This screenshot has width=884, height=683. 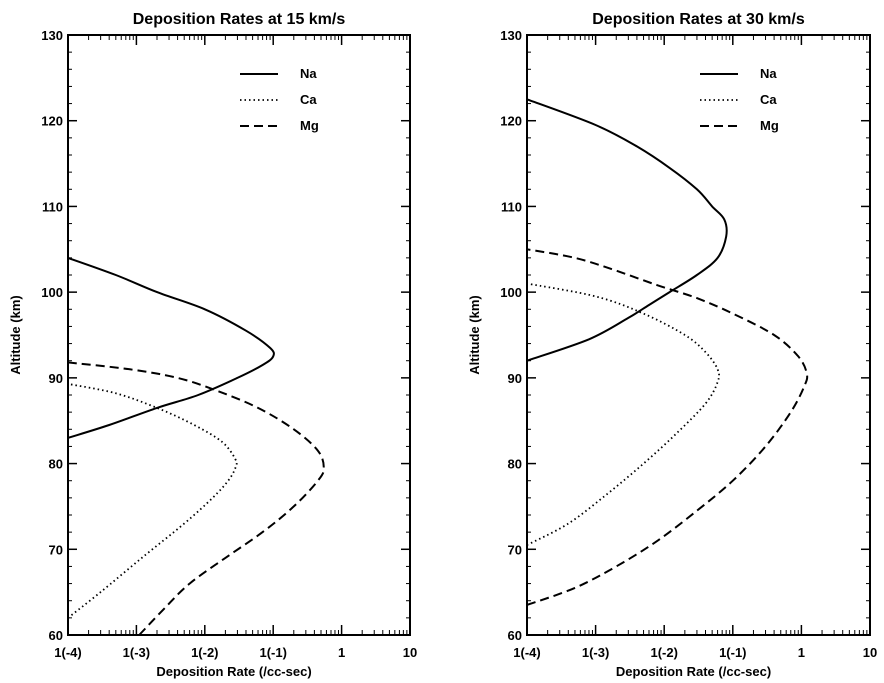 I want to click on chart-title: Deposition Rates at 30 km/s, so click(x=698, y=19).